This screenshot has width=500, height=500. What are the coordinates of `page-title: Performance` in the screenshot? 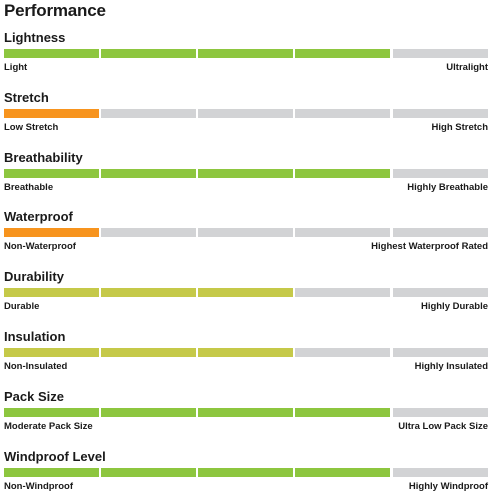 It's located at (55, 10).